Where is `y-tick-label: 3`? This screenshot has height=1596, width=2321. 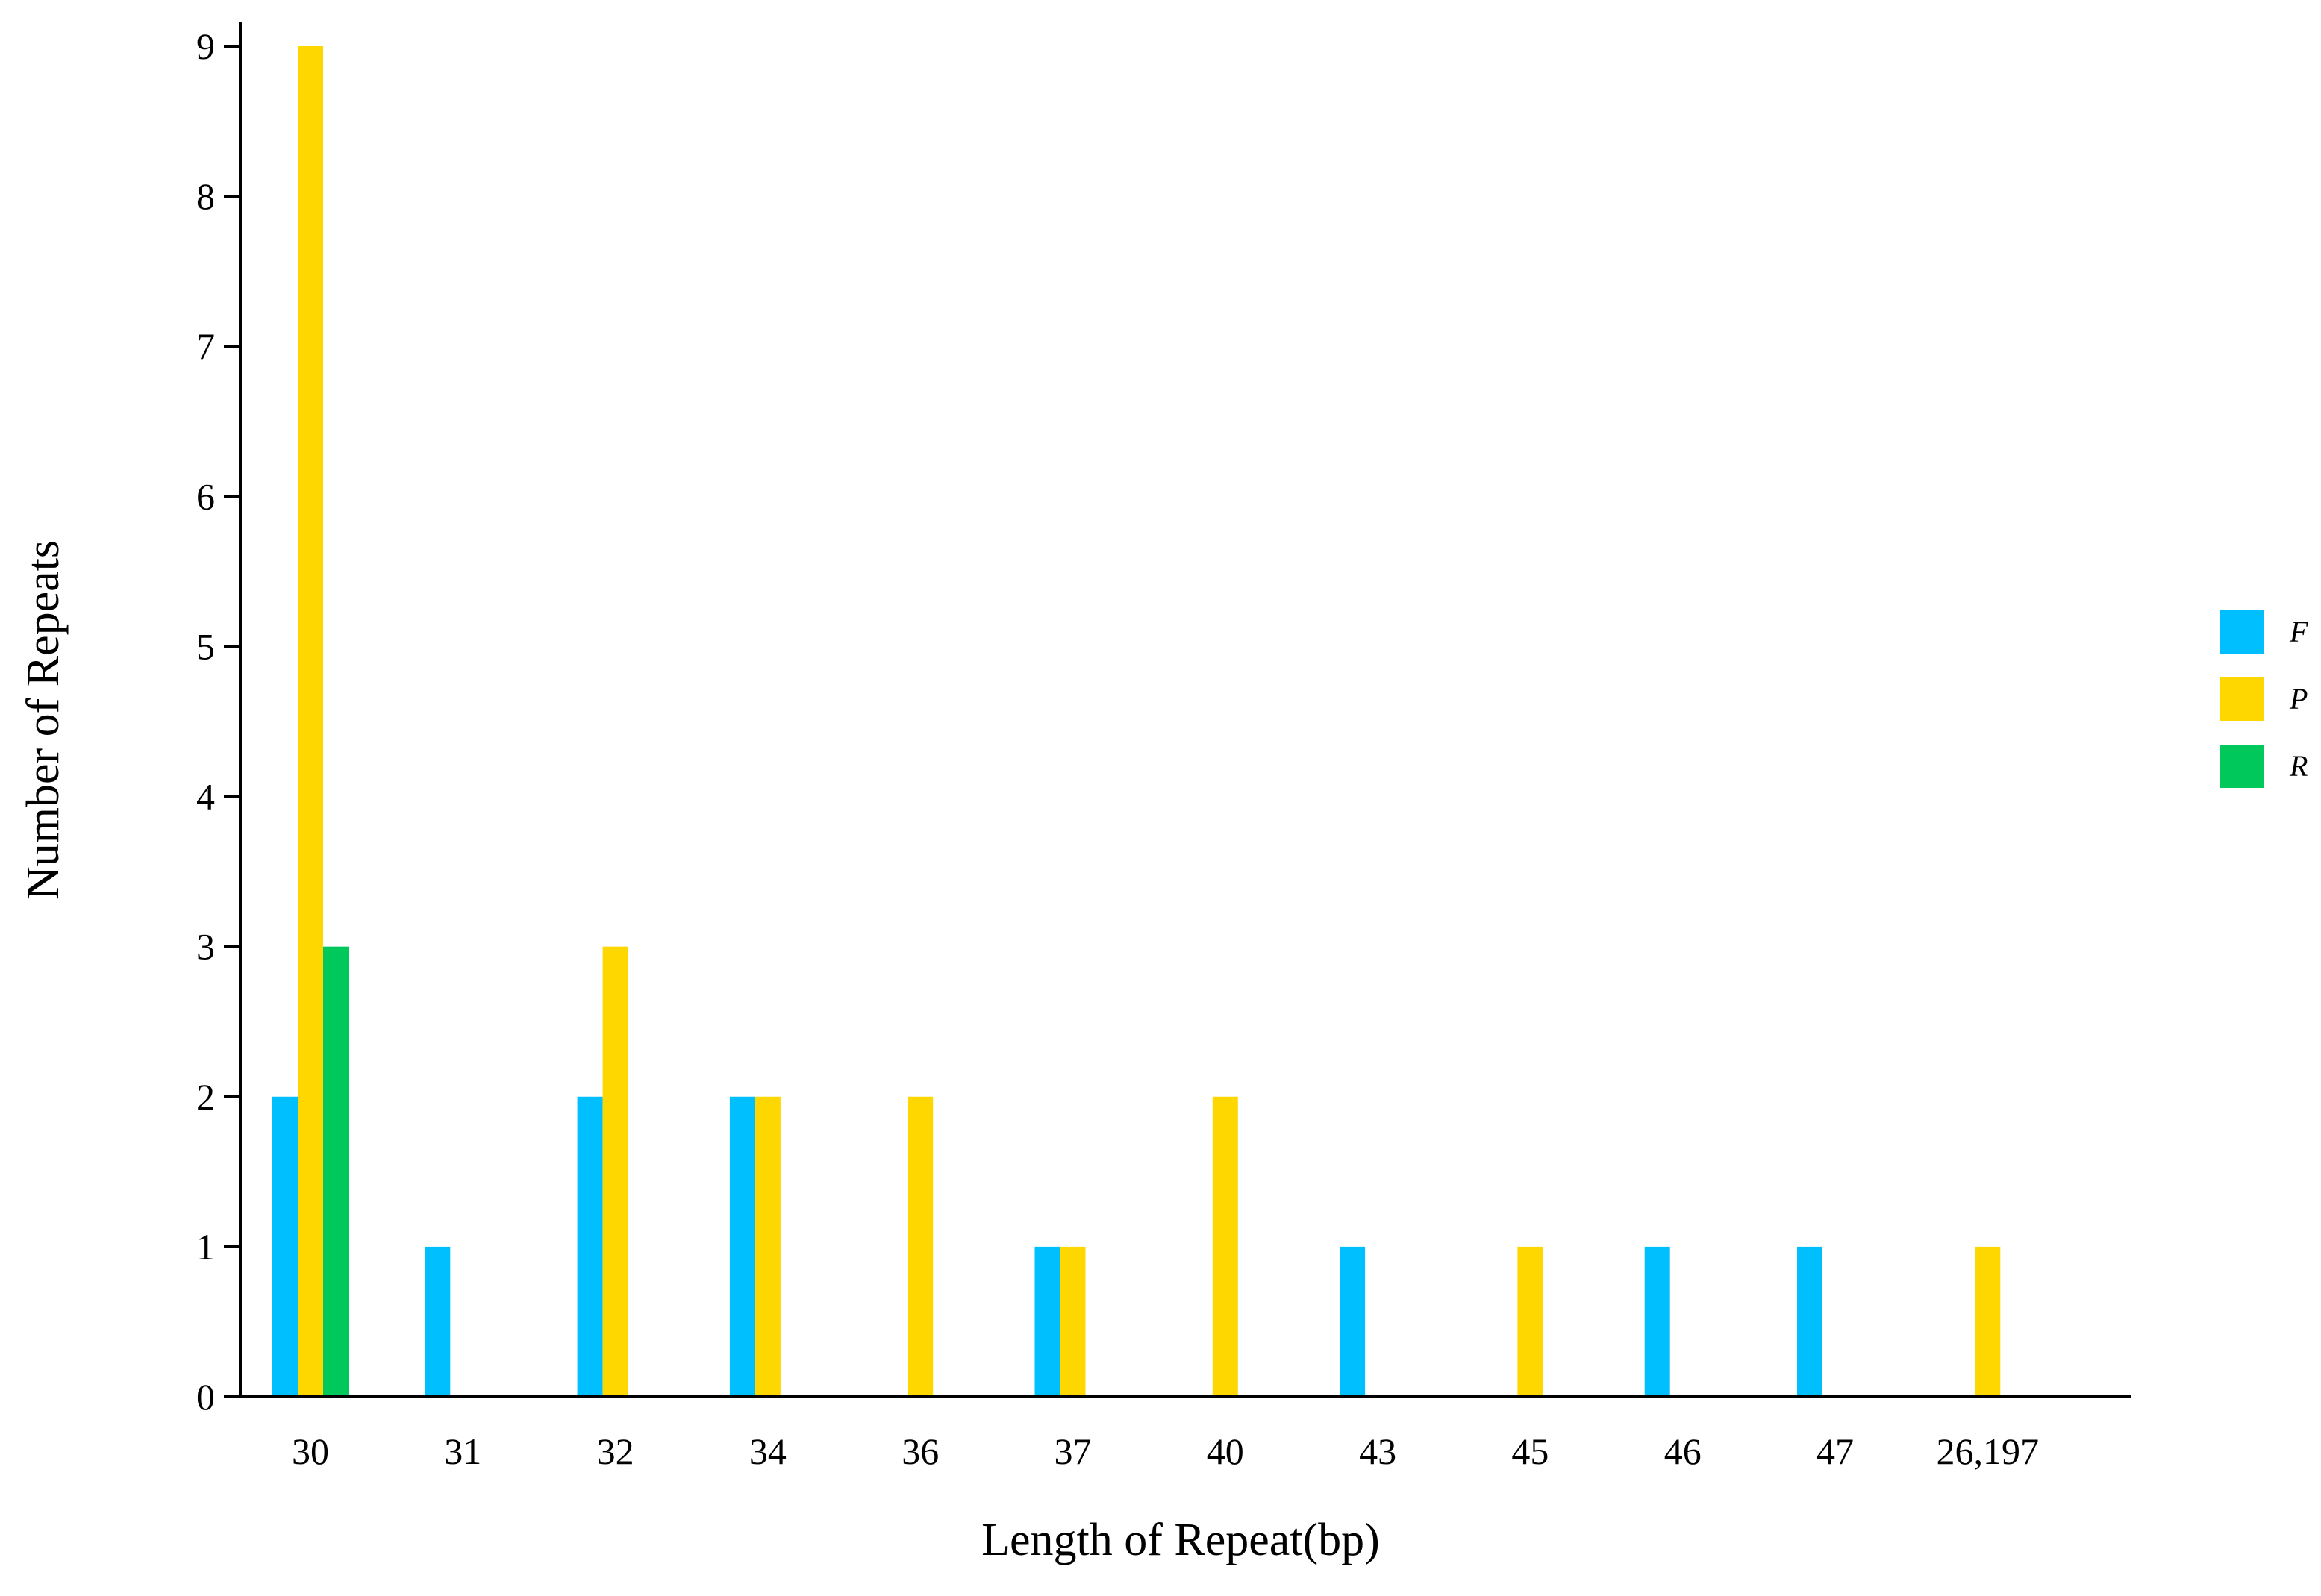 y-tick-label: 3 is located at coordinates (205, 947).